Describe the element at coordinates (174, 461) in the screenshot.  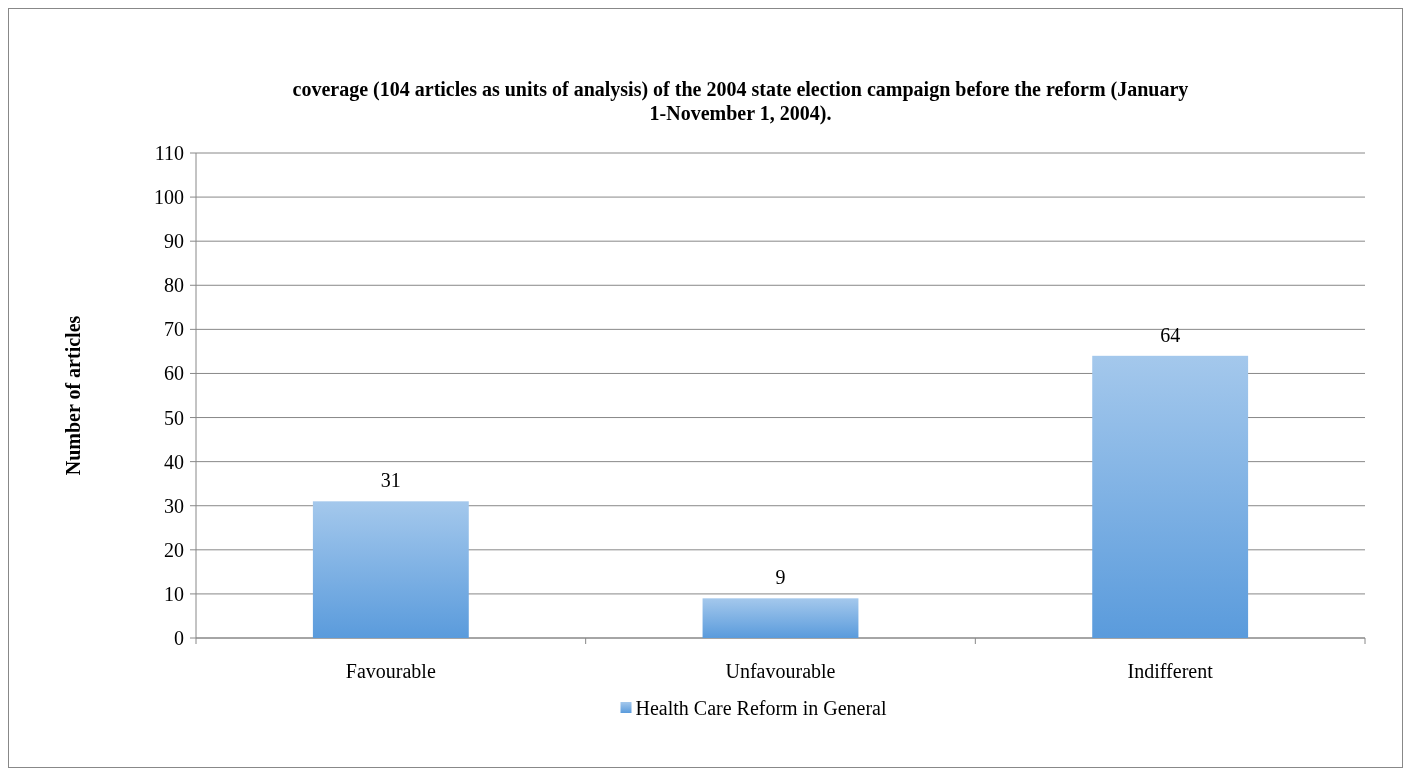
I see `y-tick-label: 40` at that location.